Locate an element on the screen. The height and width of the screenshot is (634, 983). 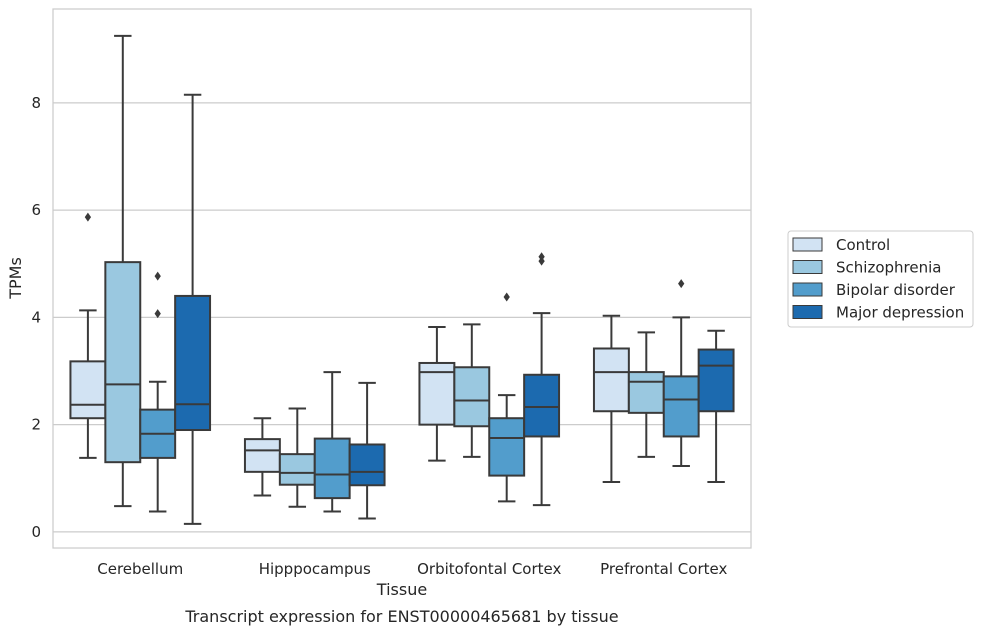
y-axis-ticks: 0 2 4 6 8 is located at coordinates (36, 317).